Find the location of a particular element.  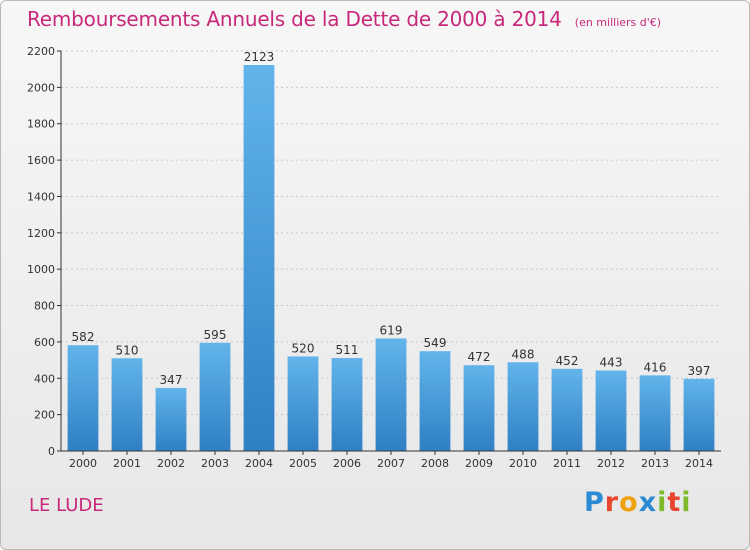

x-tick-label: 2004 is located at coordinates (259, 463).